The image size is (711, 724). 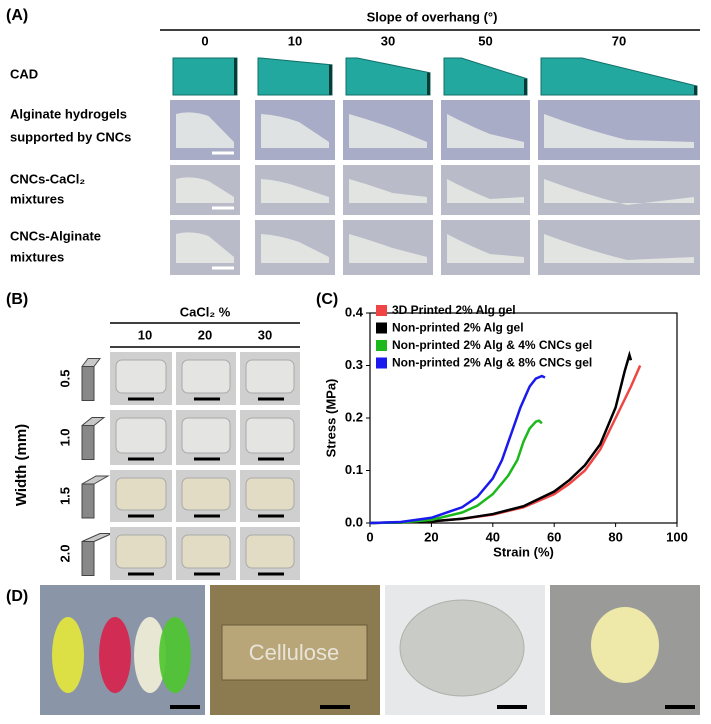 What do you see at coordinates (204, 40) in the screenshot?
I see `column-label: 0` at bounding box center [204, 40].